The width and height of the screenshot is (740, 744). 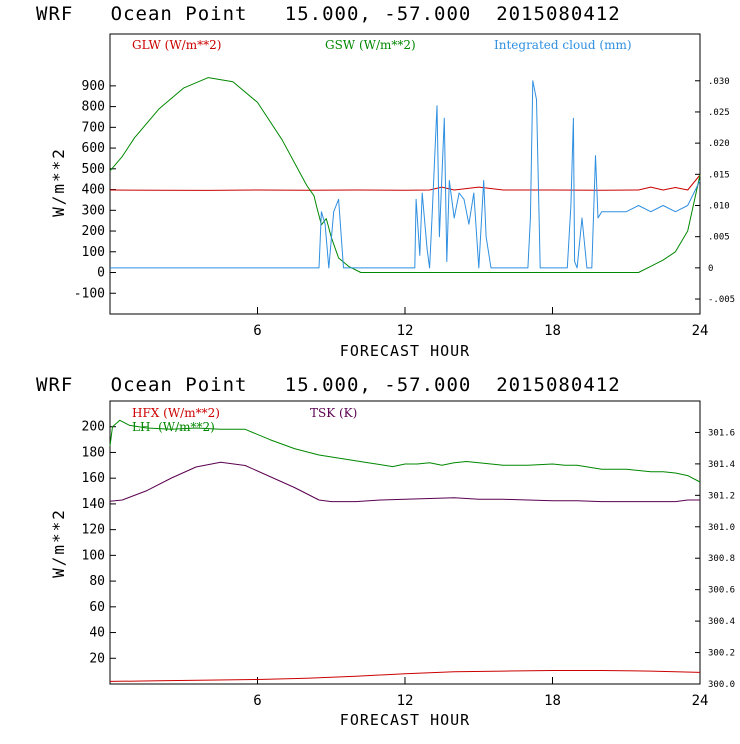 What do you see at coordinates (719, 113) in the screenshot?
I see `chart-1-y2-tick-label: .025` at bounding box center [719, 113].